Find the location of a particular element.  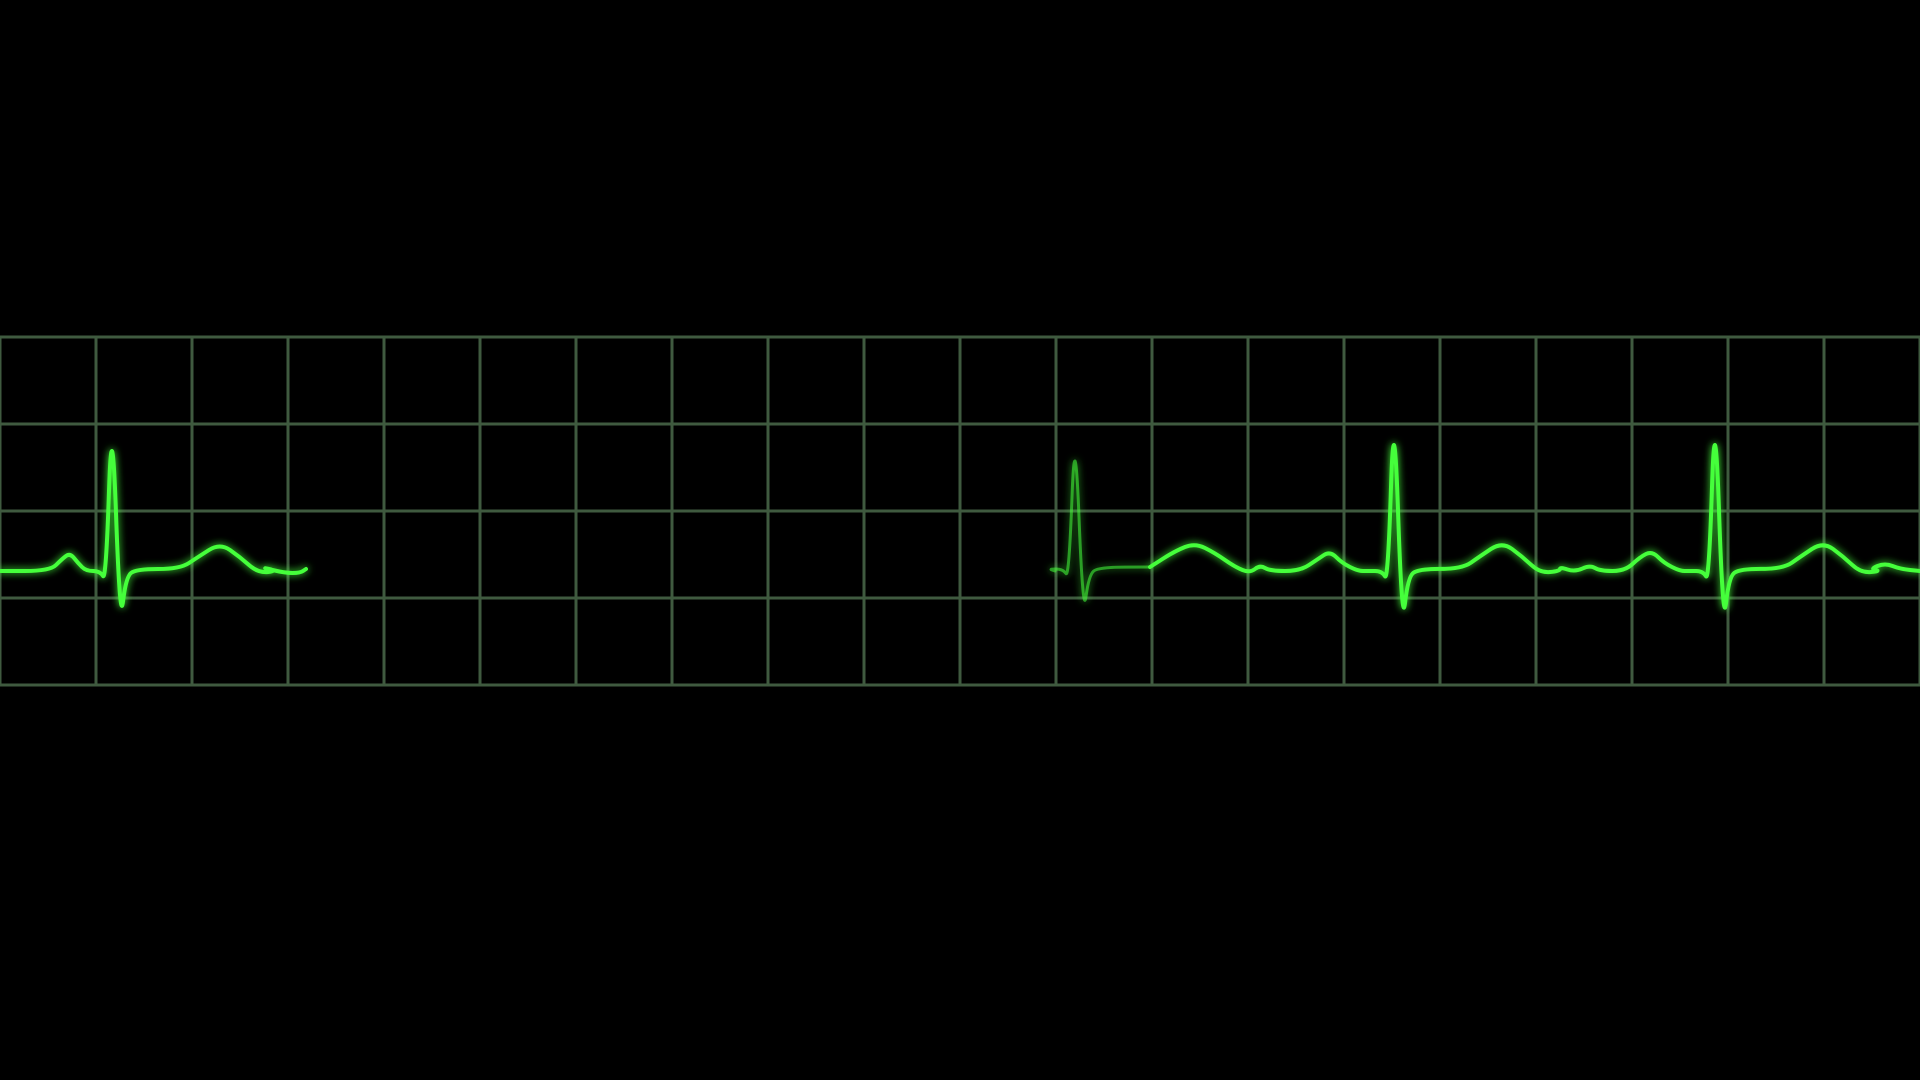

ecg-trace-faded-beat is located at coordinates (1100, 530).